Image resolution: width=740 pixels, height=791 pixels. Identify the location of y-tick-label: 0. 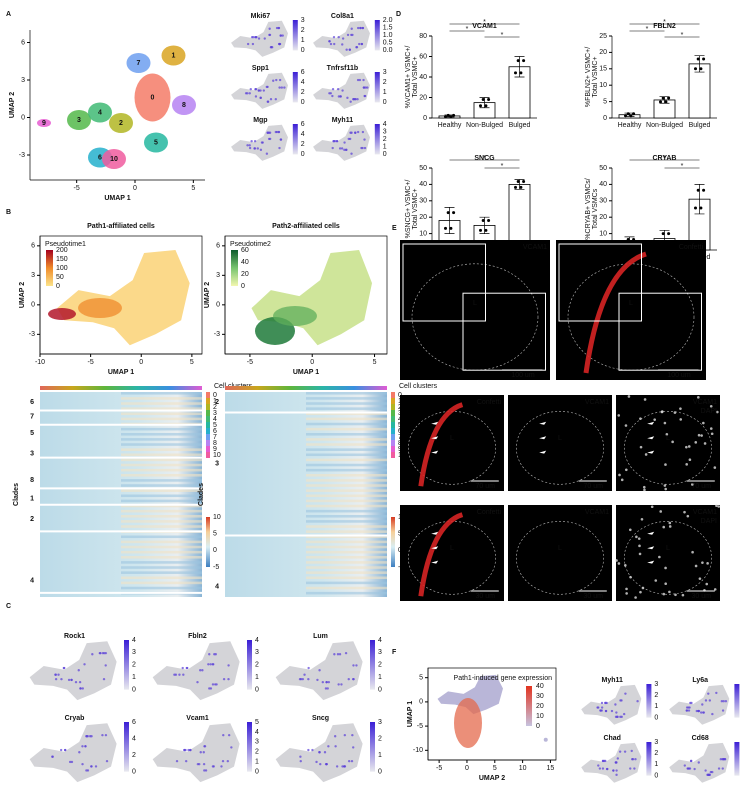
(421, 702).